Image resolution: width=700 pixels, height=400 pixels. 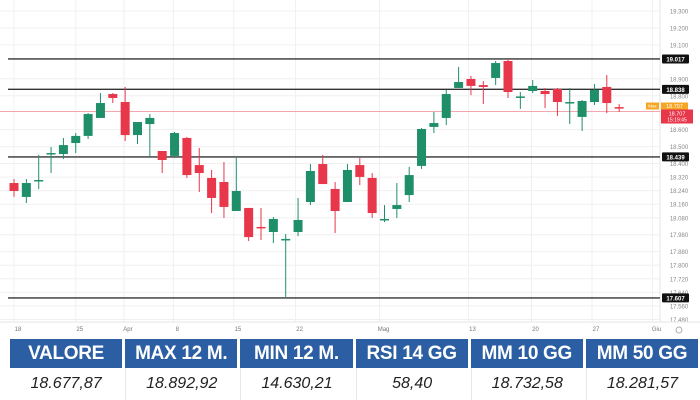 I want to click on max-value-label: 18.707, so click(x=674, y=107).